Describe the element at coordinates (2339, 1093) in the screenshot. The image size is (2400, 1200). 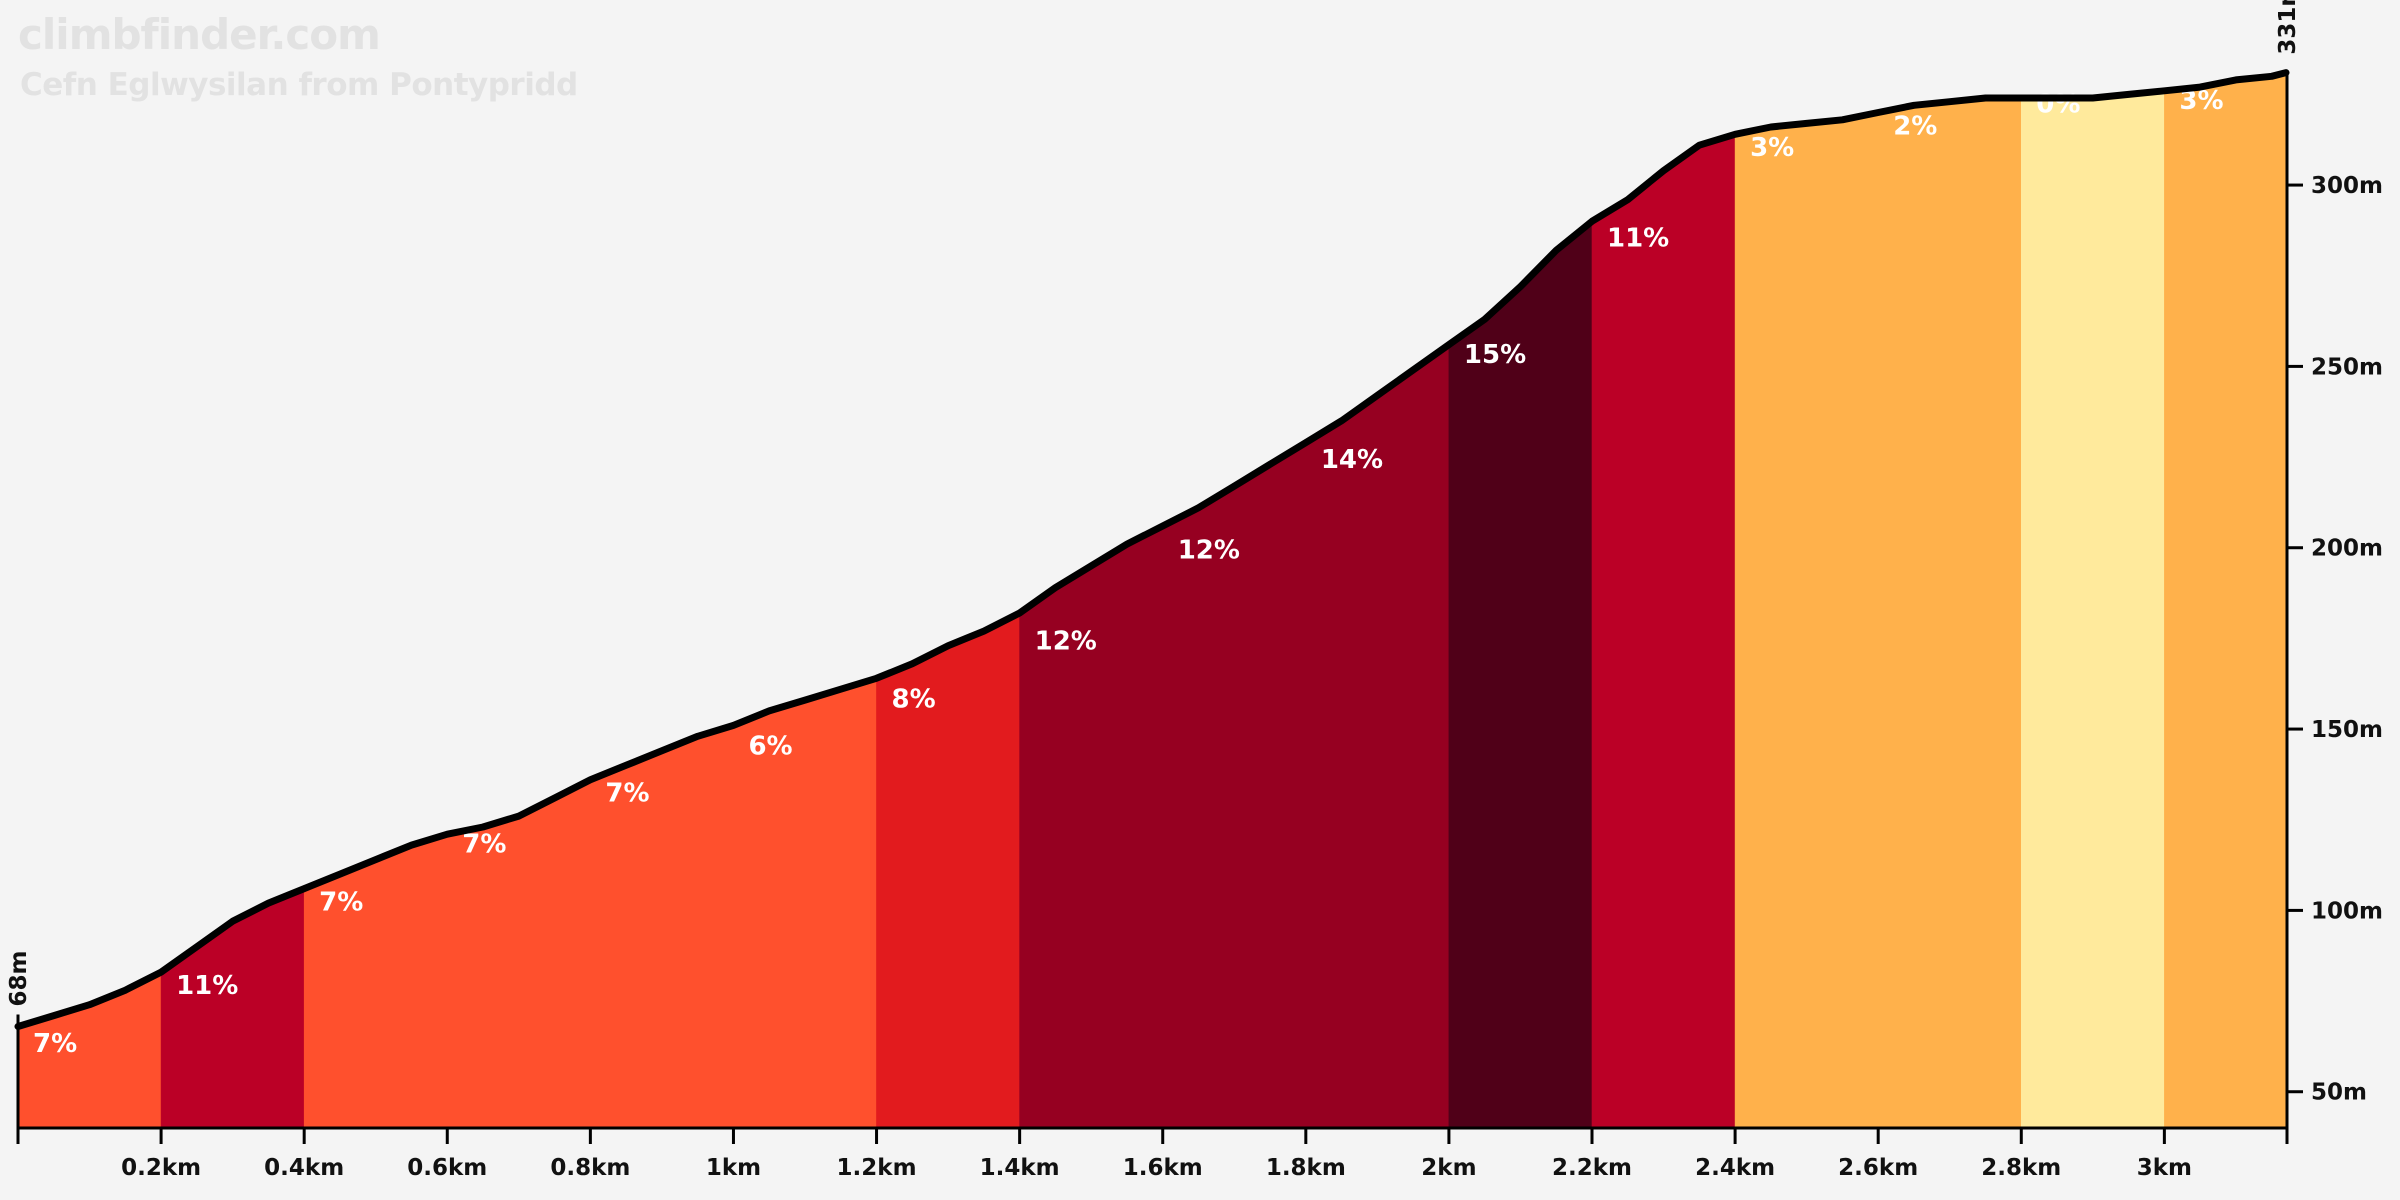
I see `y-tick-label-0: 50m` at that location.